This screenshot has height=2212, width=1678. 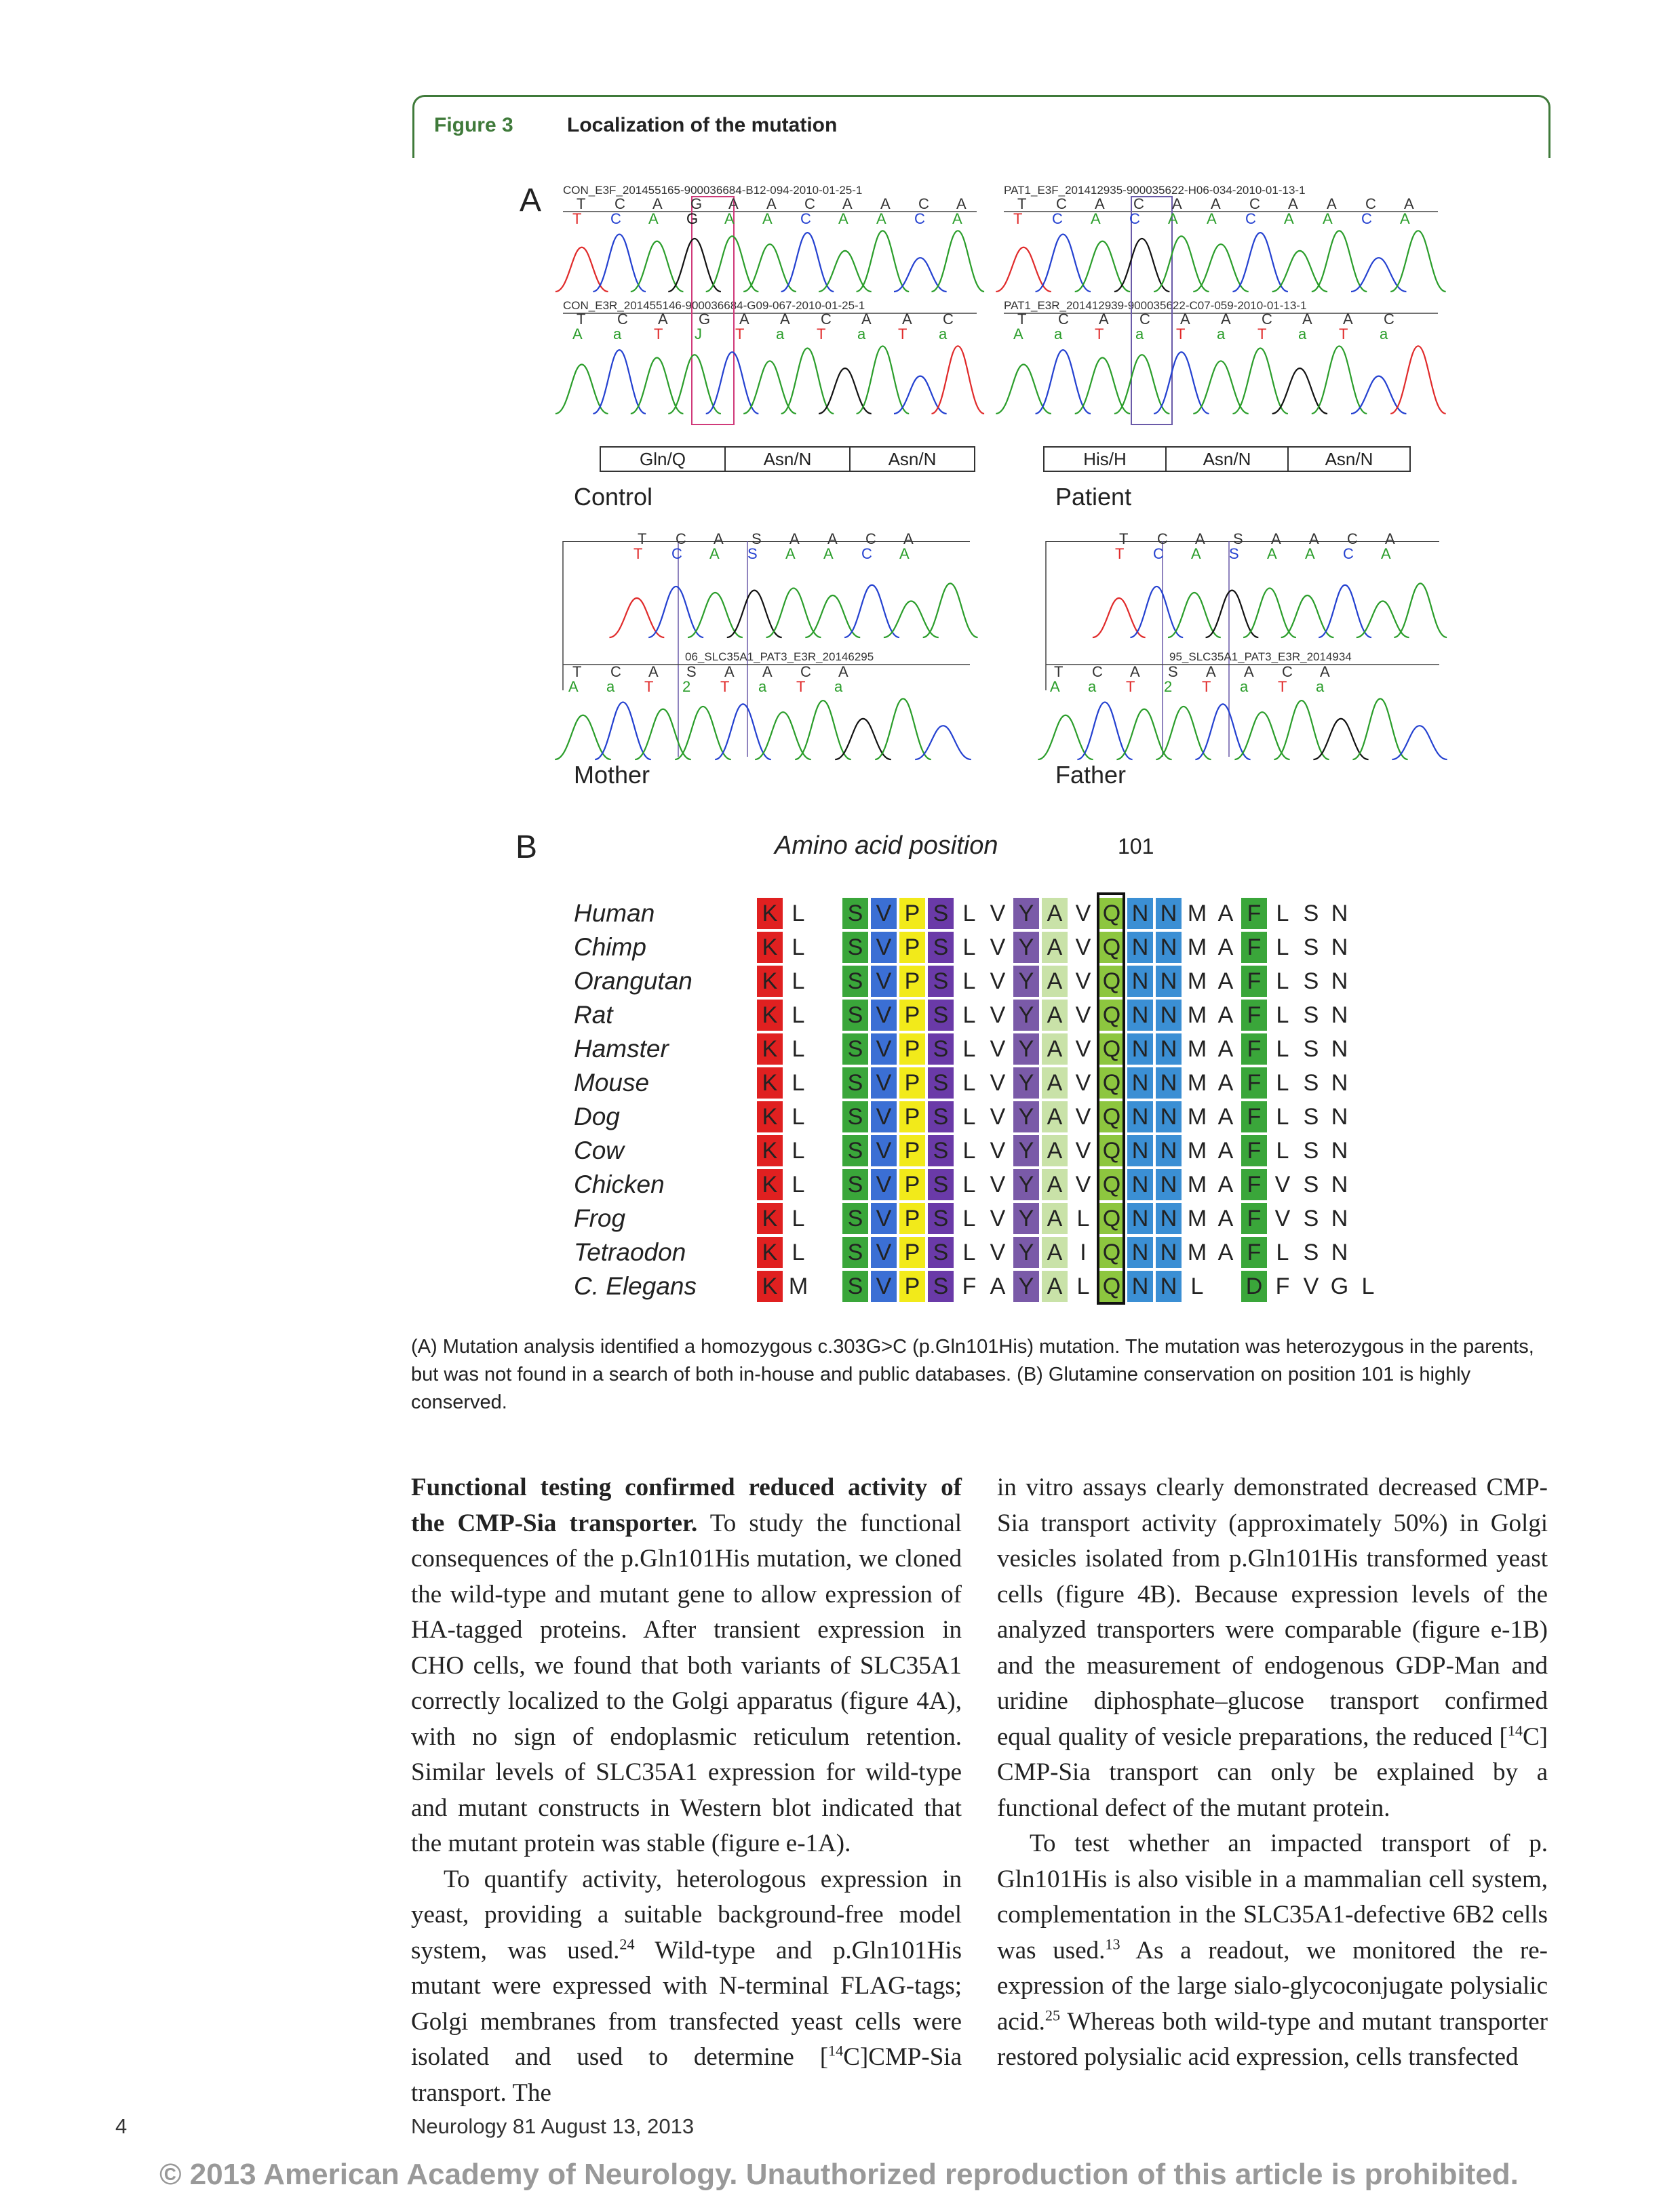 What do you see at coordinates (531, 200) in the screenshot?
I see `panel-a-letter: A` at bounding box center [531, 200].